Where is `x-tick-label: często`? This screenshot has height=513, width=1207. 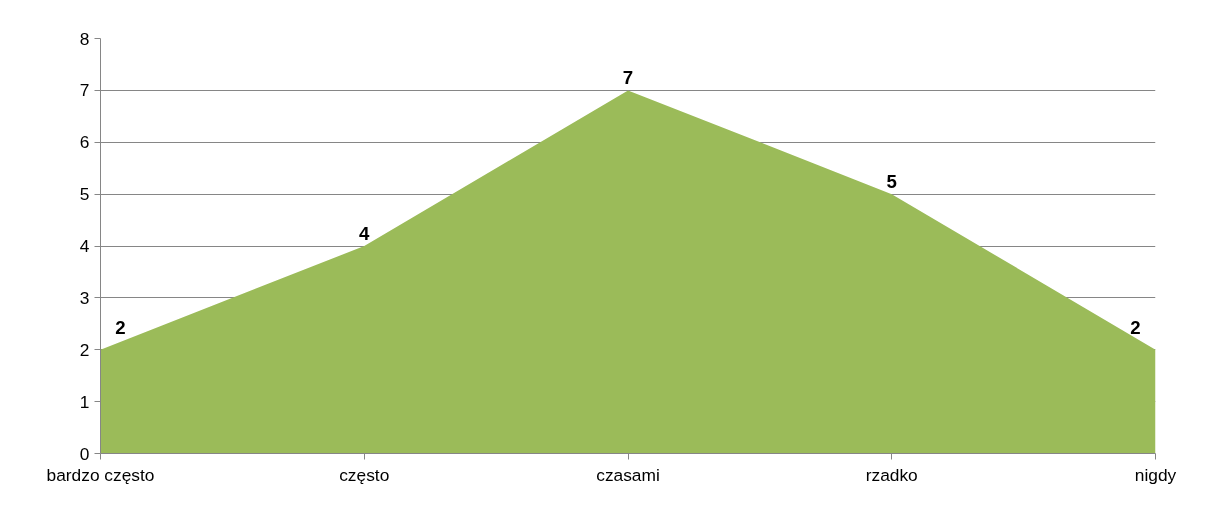
x-tick-label: często is located at coordinates (364, 474).